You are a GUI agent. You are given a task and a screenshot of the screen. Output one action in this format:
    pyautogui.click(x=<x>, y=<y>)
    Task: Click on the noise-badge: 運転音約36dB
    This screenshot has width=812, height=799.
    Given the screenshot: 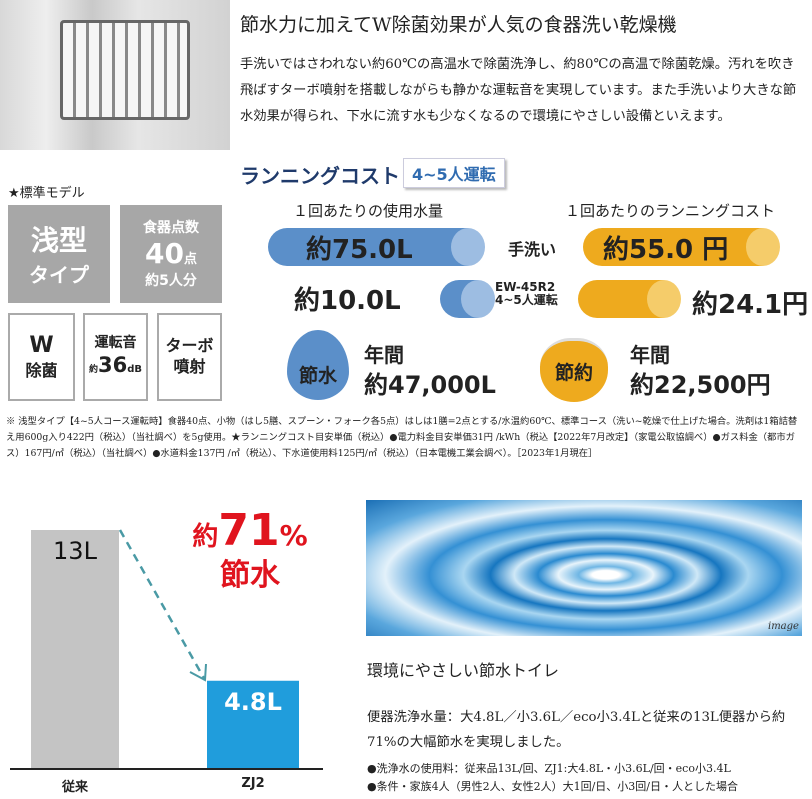 What is the action you would take?
    pyautogui.click(x=115, y=357)
    